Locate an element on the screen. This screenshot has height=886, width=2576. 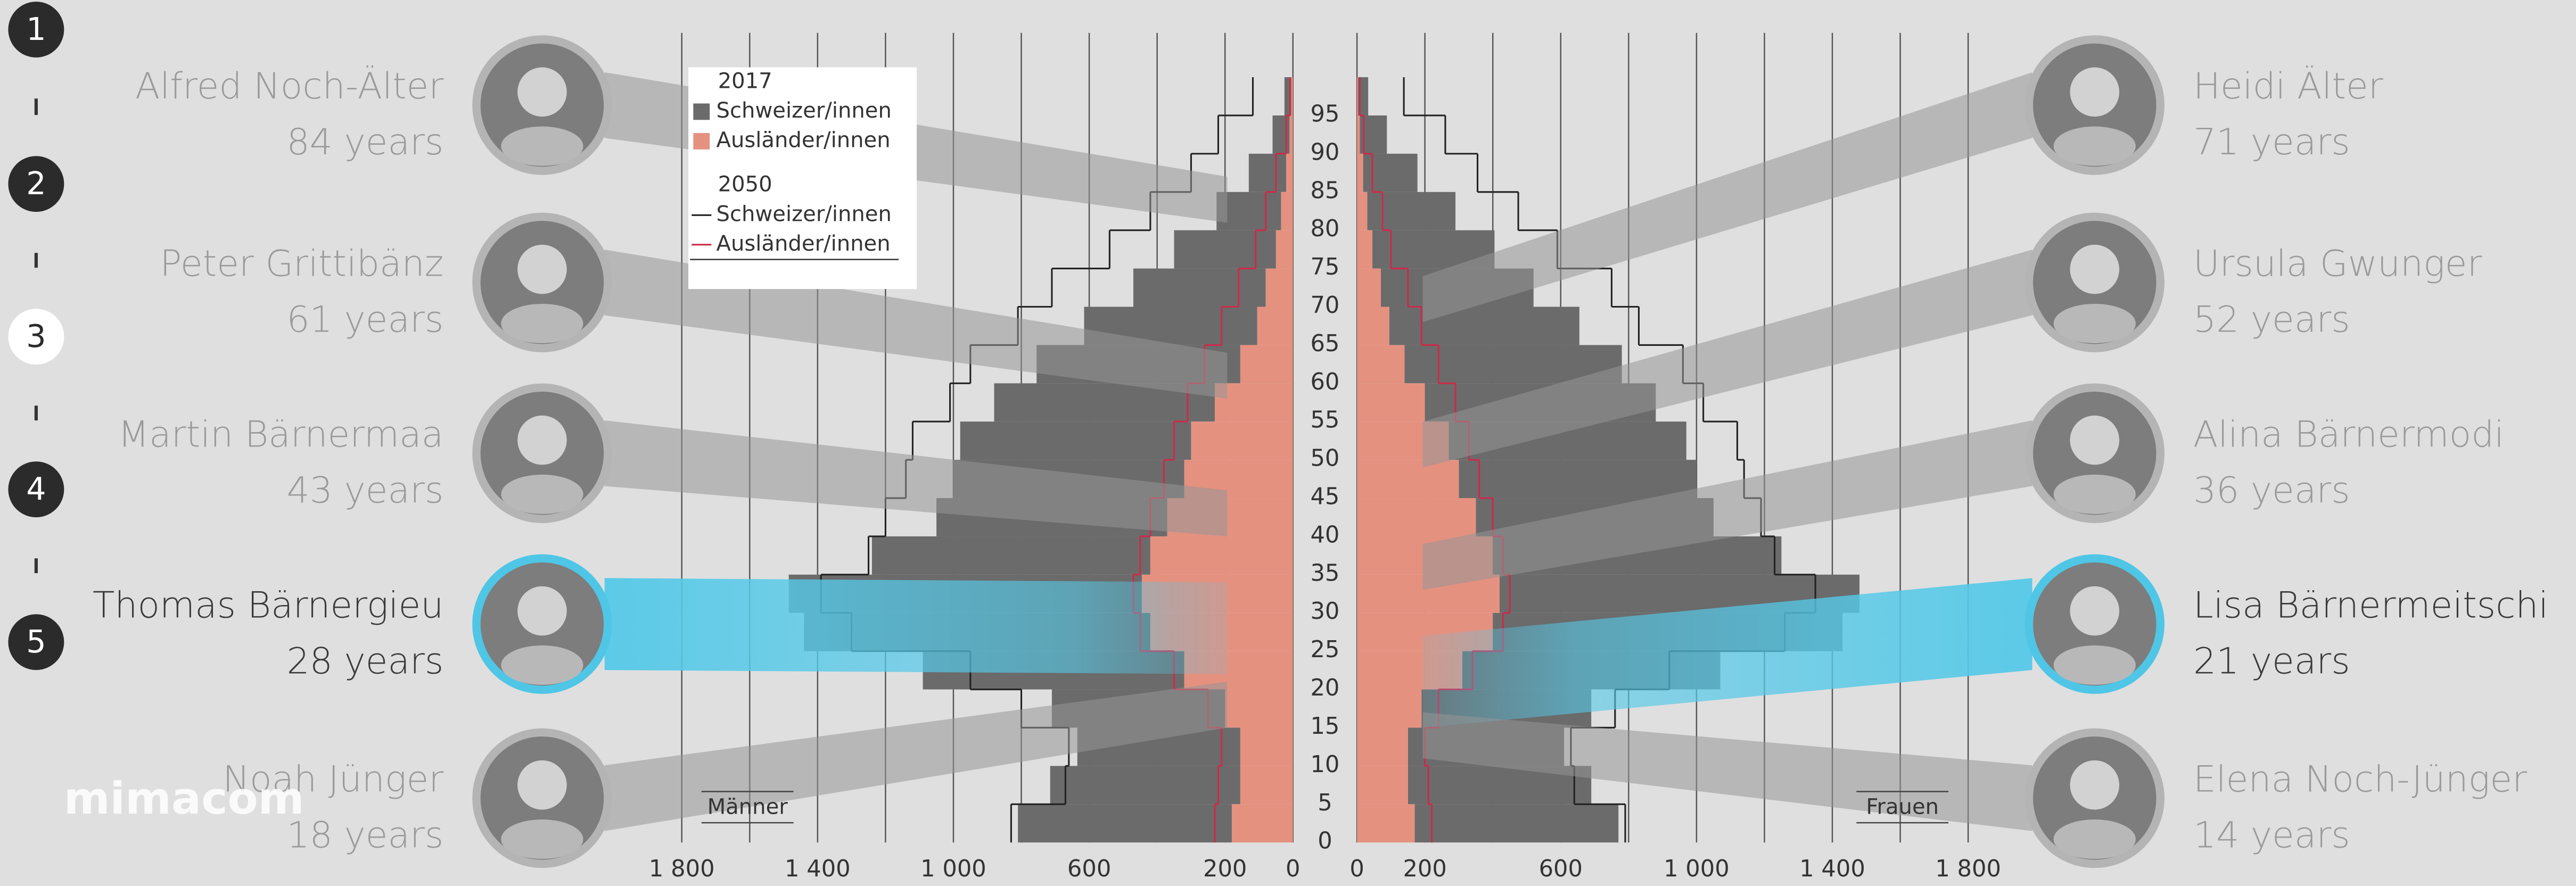
y-tick-label: 30 is located at coordinates (1324, 611).